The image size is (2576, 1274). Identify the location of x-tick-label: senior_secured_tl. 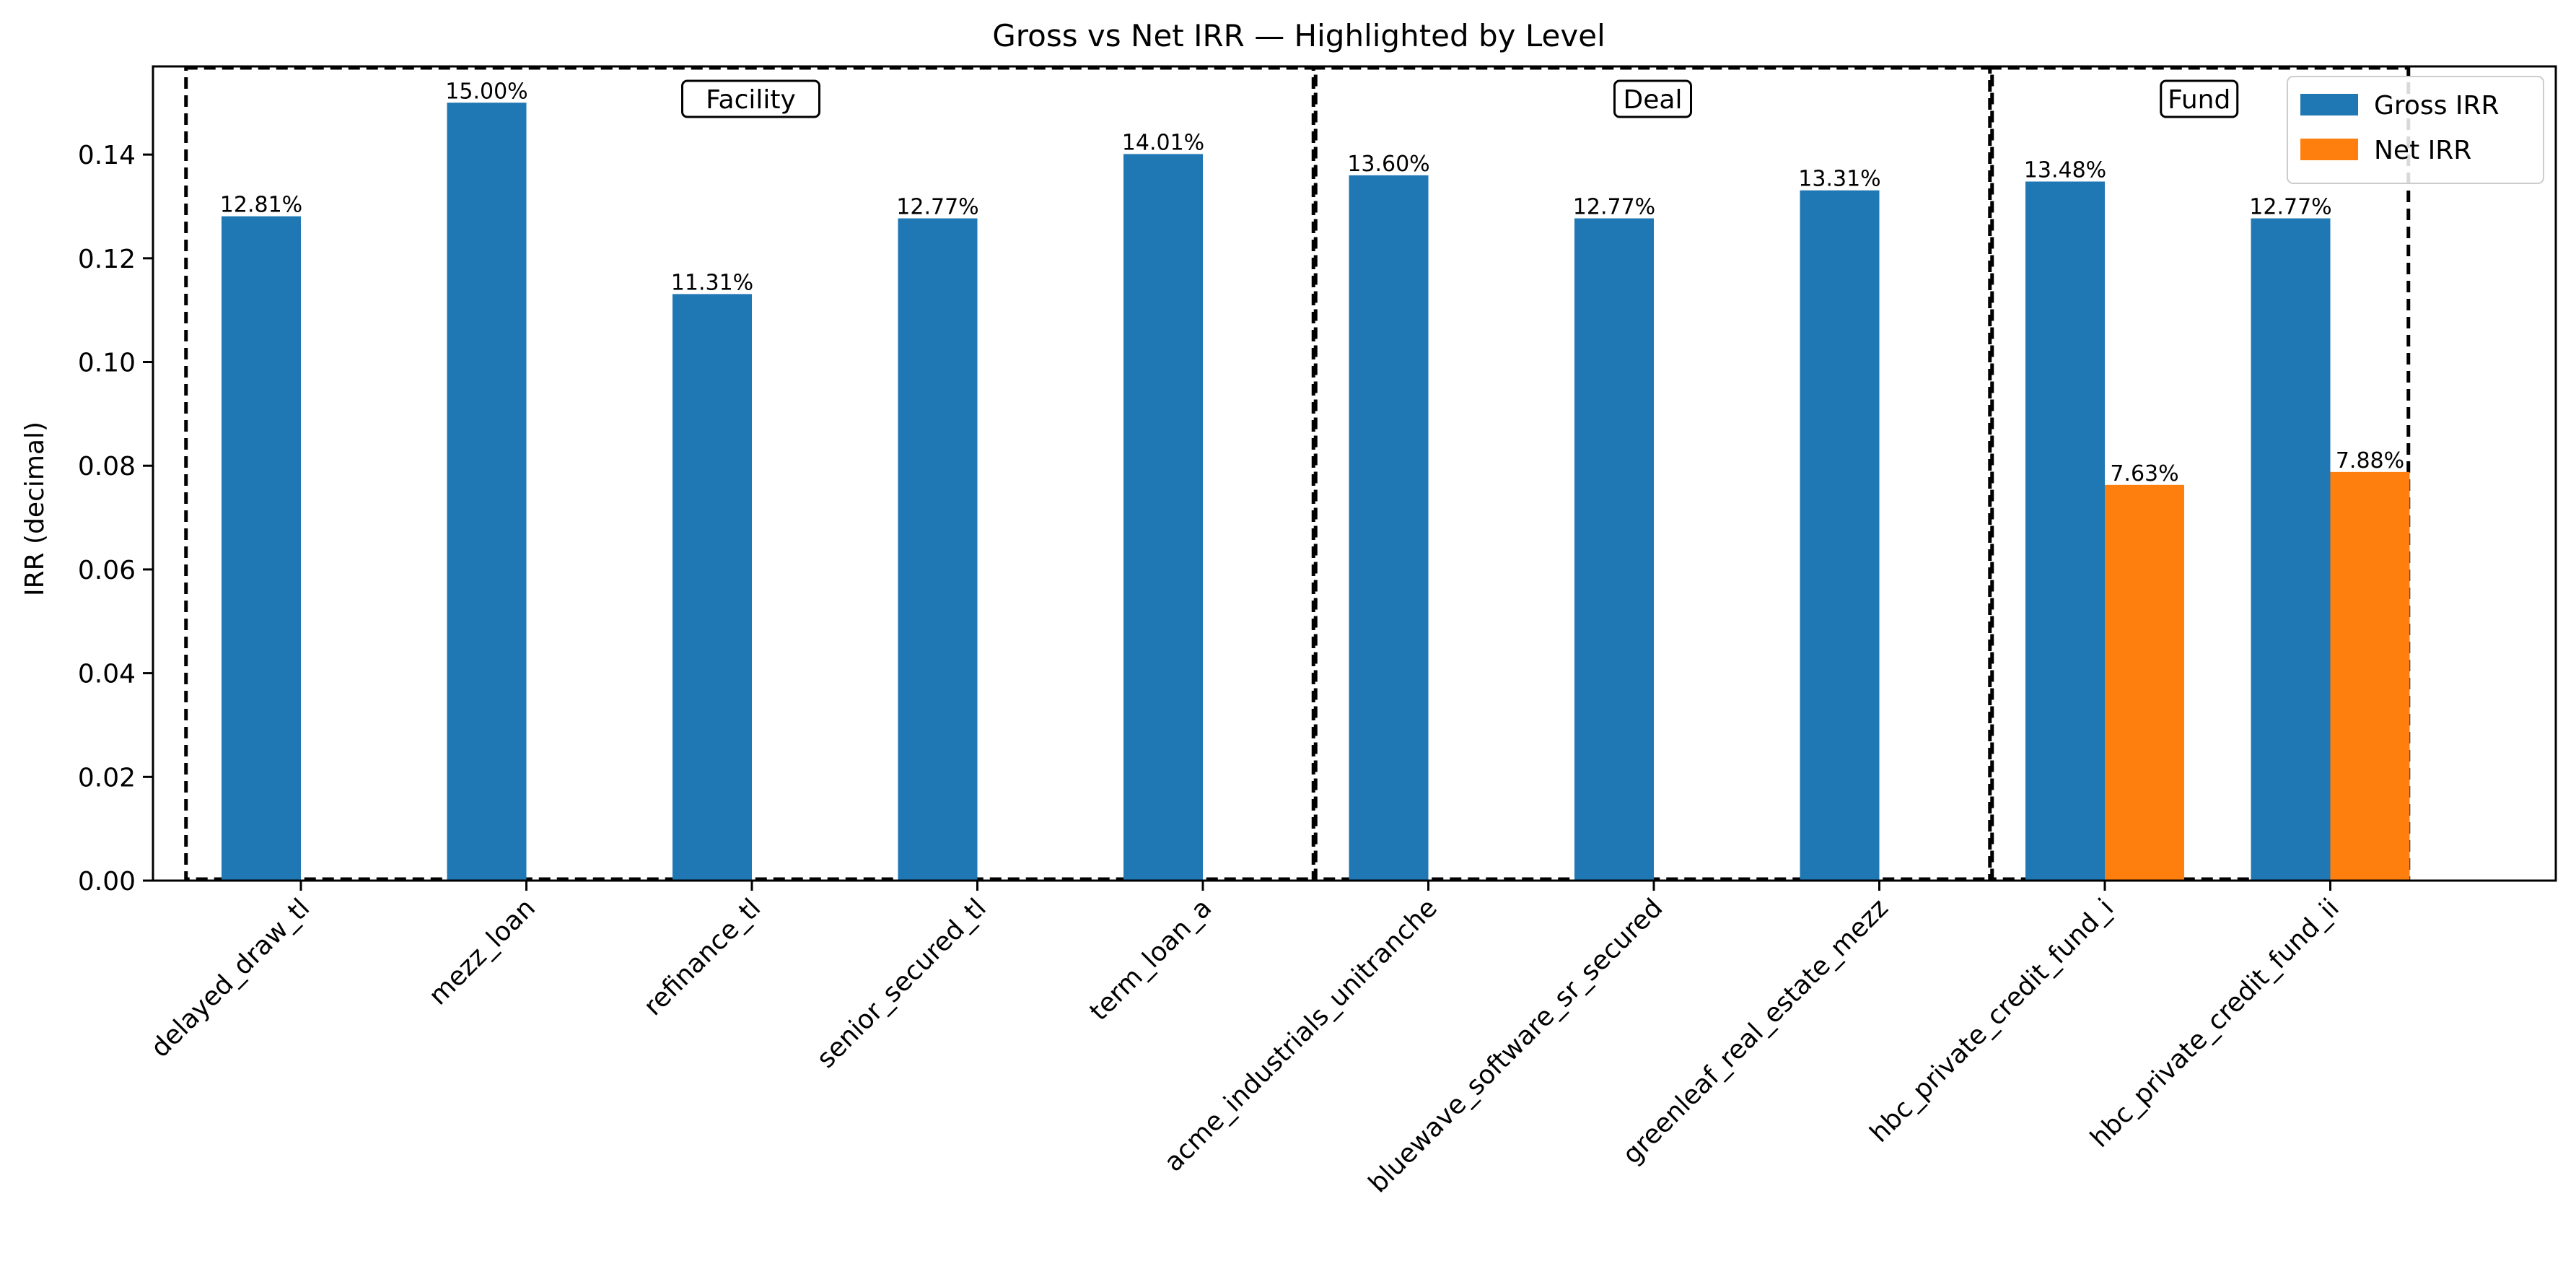
(901, 983).